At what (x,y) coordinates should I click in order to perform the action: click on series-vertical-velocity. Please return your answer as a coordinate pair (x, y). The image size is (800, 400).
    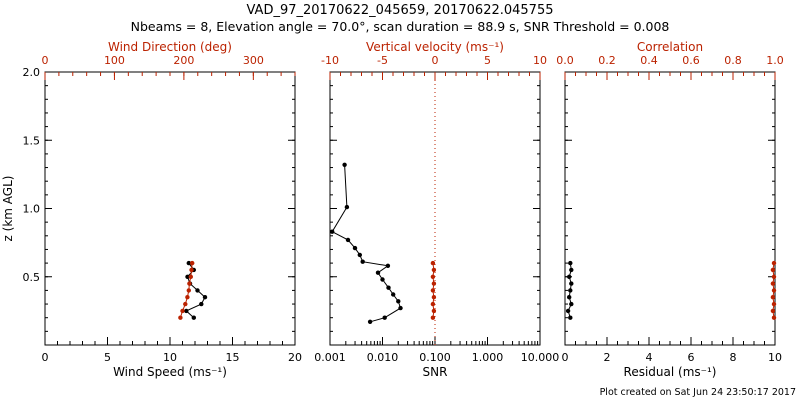
    Looking at the image, I should click on (433, 290).